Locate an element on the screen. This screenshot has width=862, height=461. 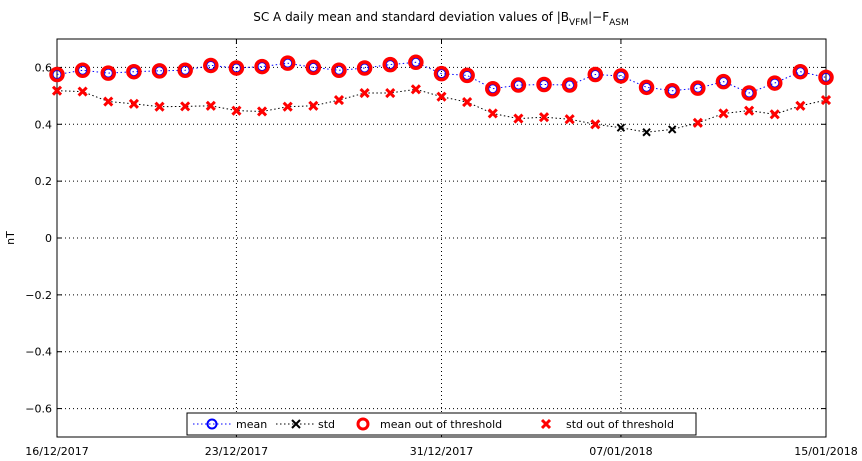
y-tick-label: −0.6 is located at coordinates (38, 409).